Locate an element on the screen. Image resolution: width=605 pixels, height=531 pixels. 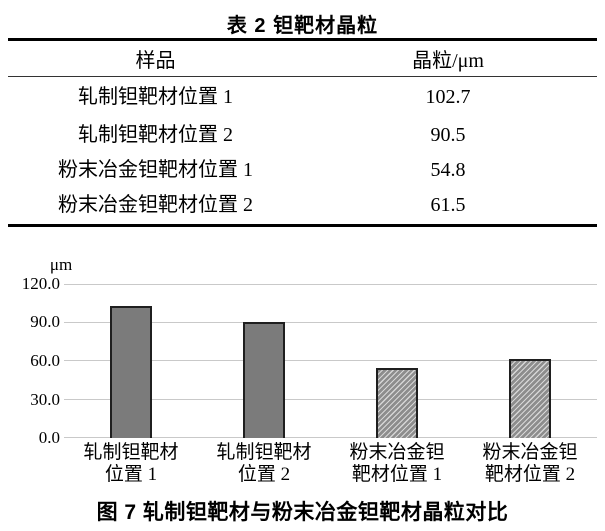
x-label-line: 位置 1 is located at coordinates (131, 474).